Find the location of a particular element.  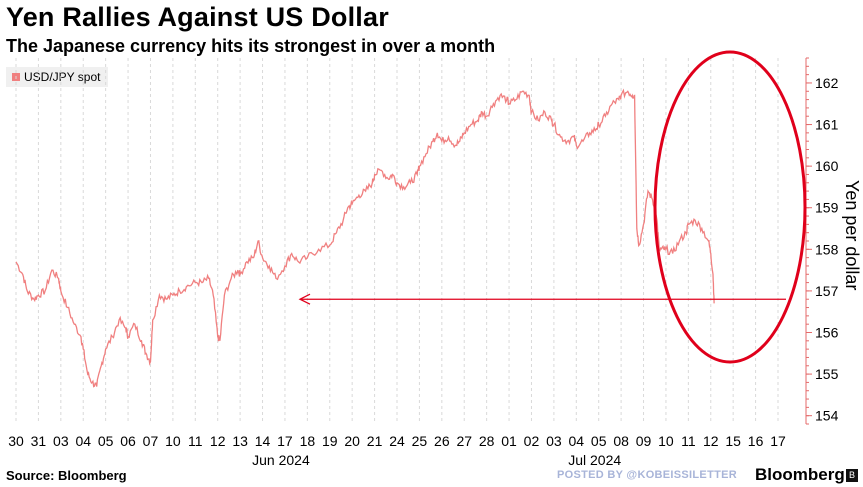

x-tick-label: 26 is located at coordinates (442, 441).